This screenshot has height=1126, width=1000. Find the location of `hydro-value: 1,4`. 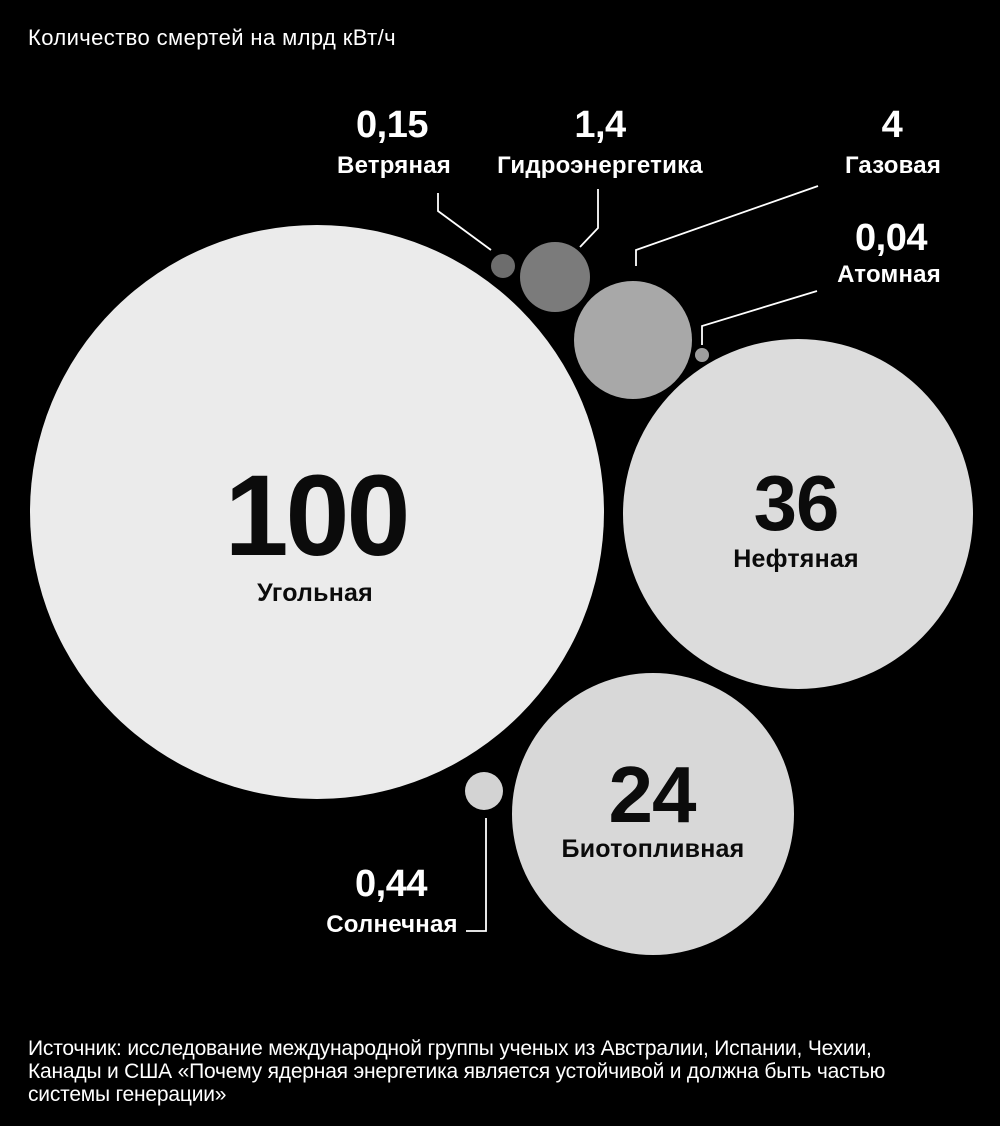

hydro-value: 1,4 is located at coordinates (600, 125).